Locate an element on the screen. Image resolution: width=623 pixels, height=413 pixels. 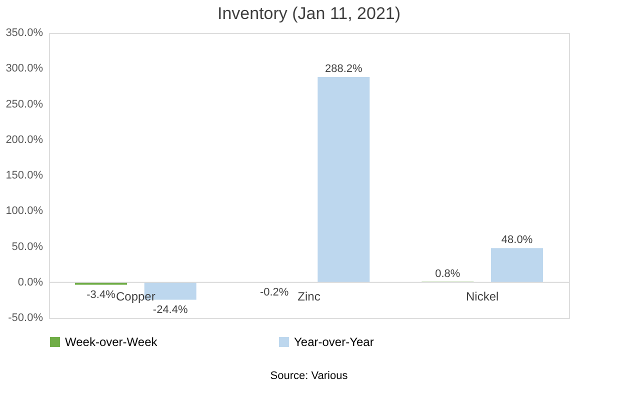
y-tick-label: 300.0% is located at coordinates (25, 68).